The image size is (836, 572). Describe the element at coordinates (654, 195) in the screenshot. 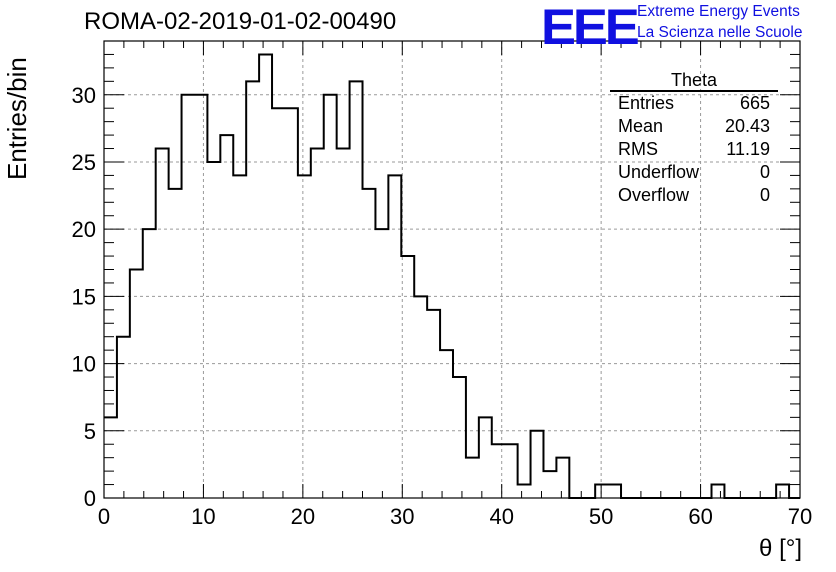

I see `stats-label: Overflow` at that location.